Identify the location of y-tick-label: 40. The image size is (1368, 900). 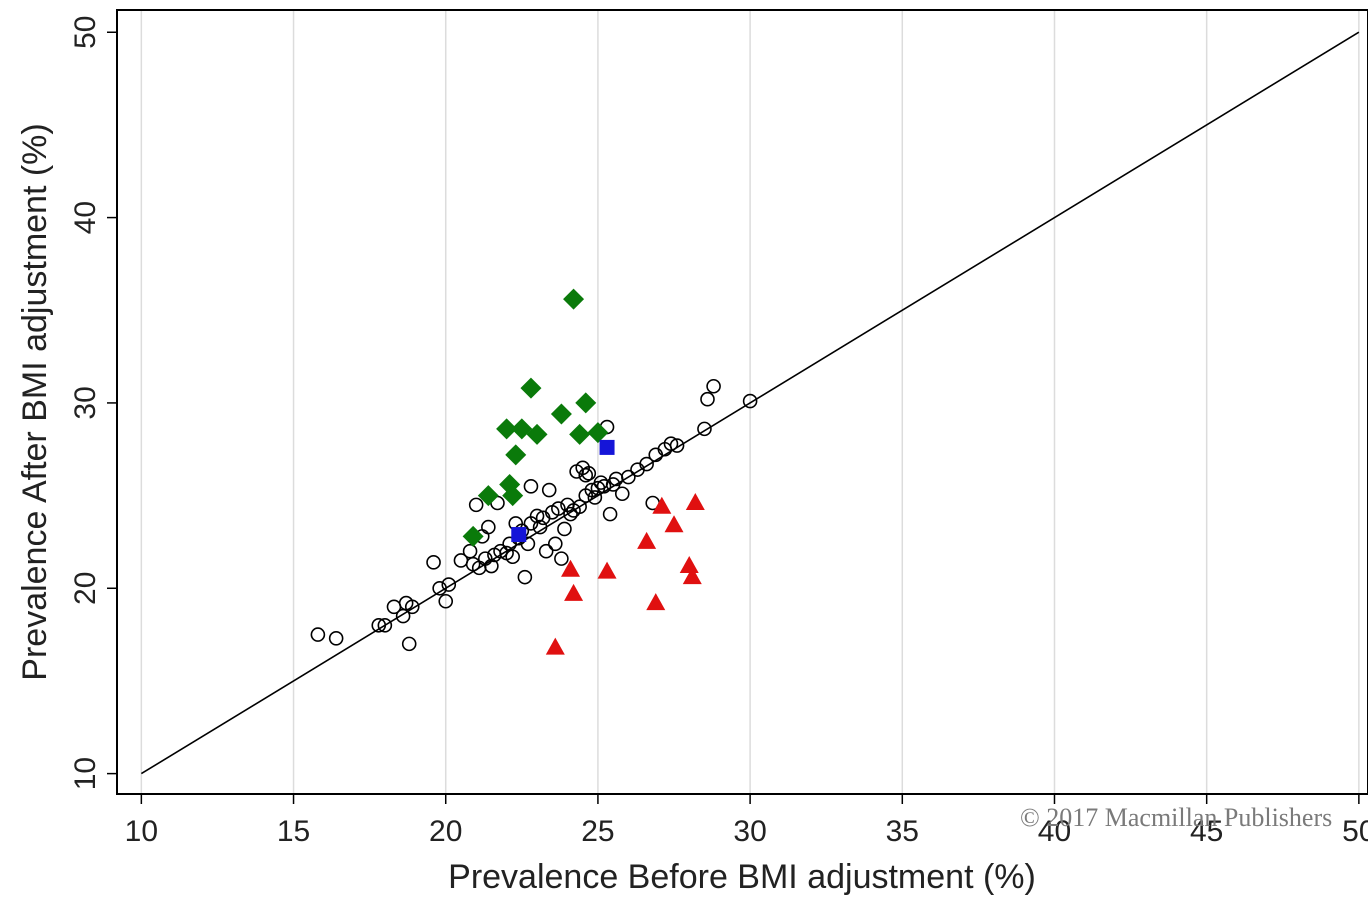
(85, 217).